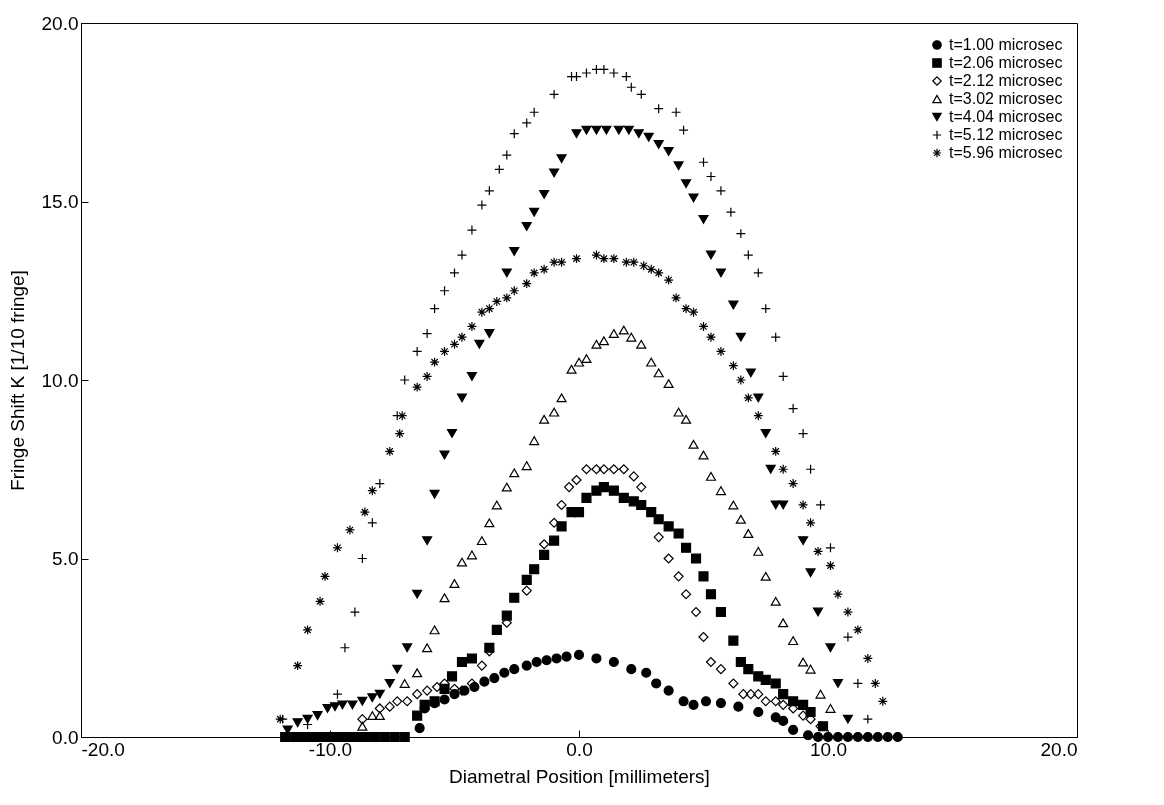  I want to click on legend-label: t=1.00 microsec, so click(1006, 44).